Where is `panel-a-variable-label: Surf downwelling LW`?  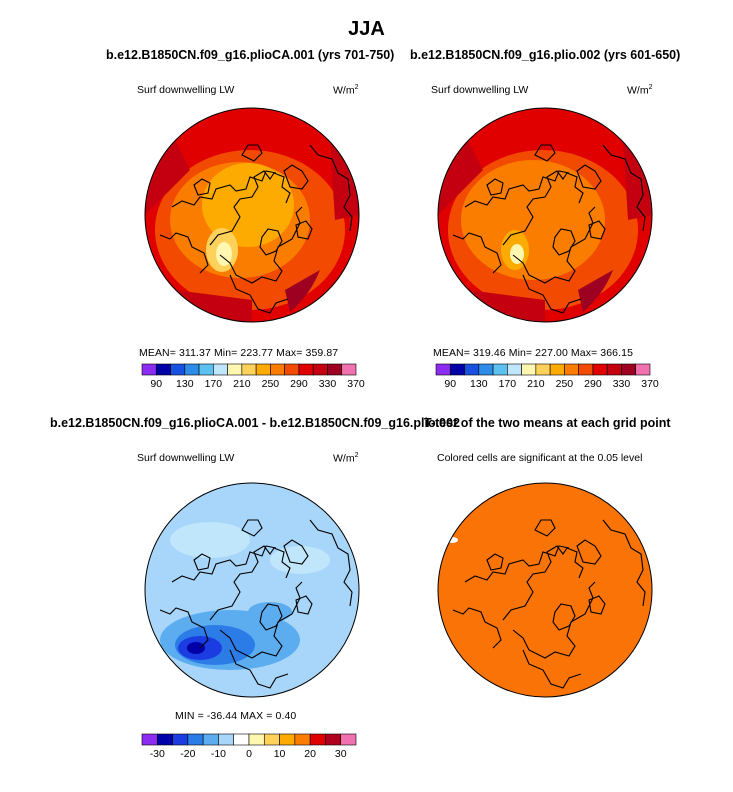
panel-a-variable-label: Surf downwelling LW is located at coordinates (186, 90).